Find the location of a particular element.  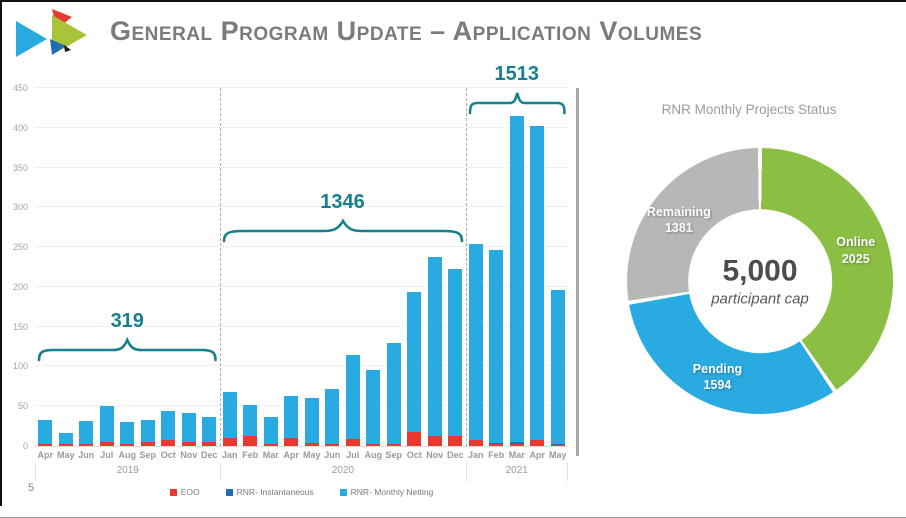

month-label: Jul is located at coordinates (107, 455).